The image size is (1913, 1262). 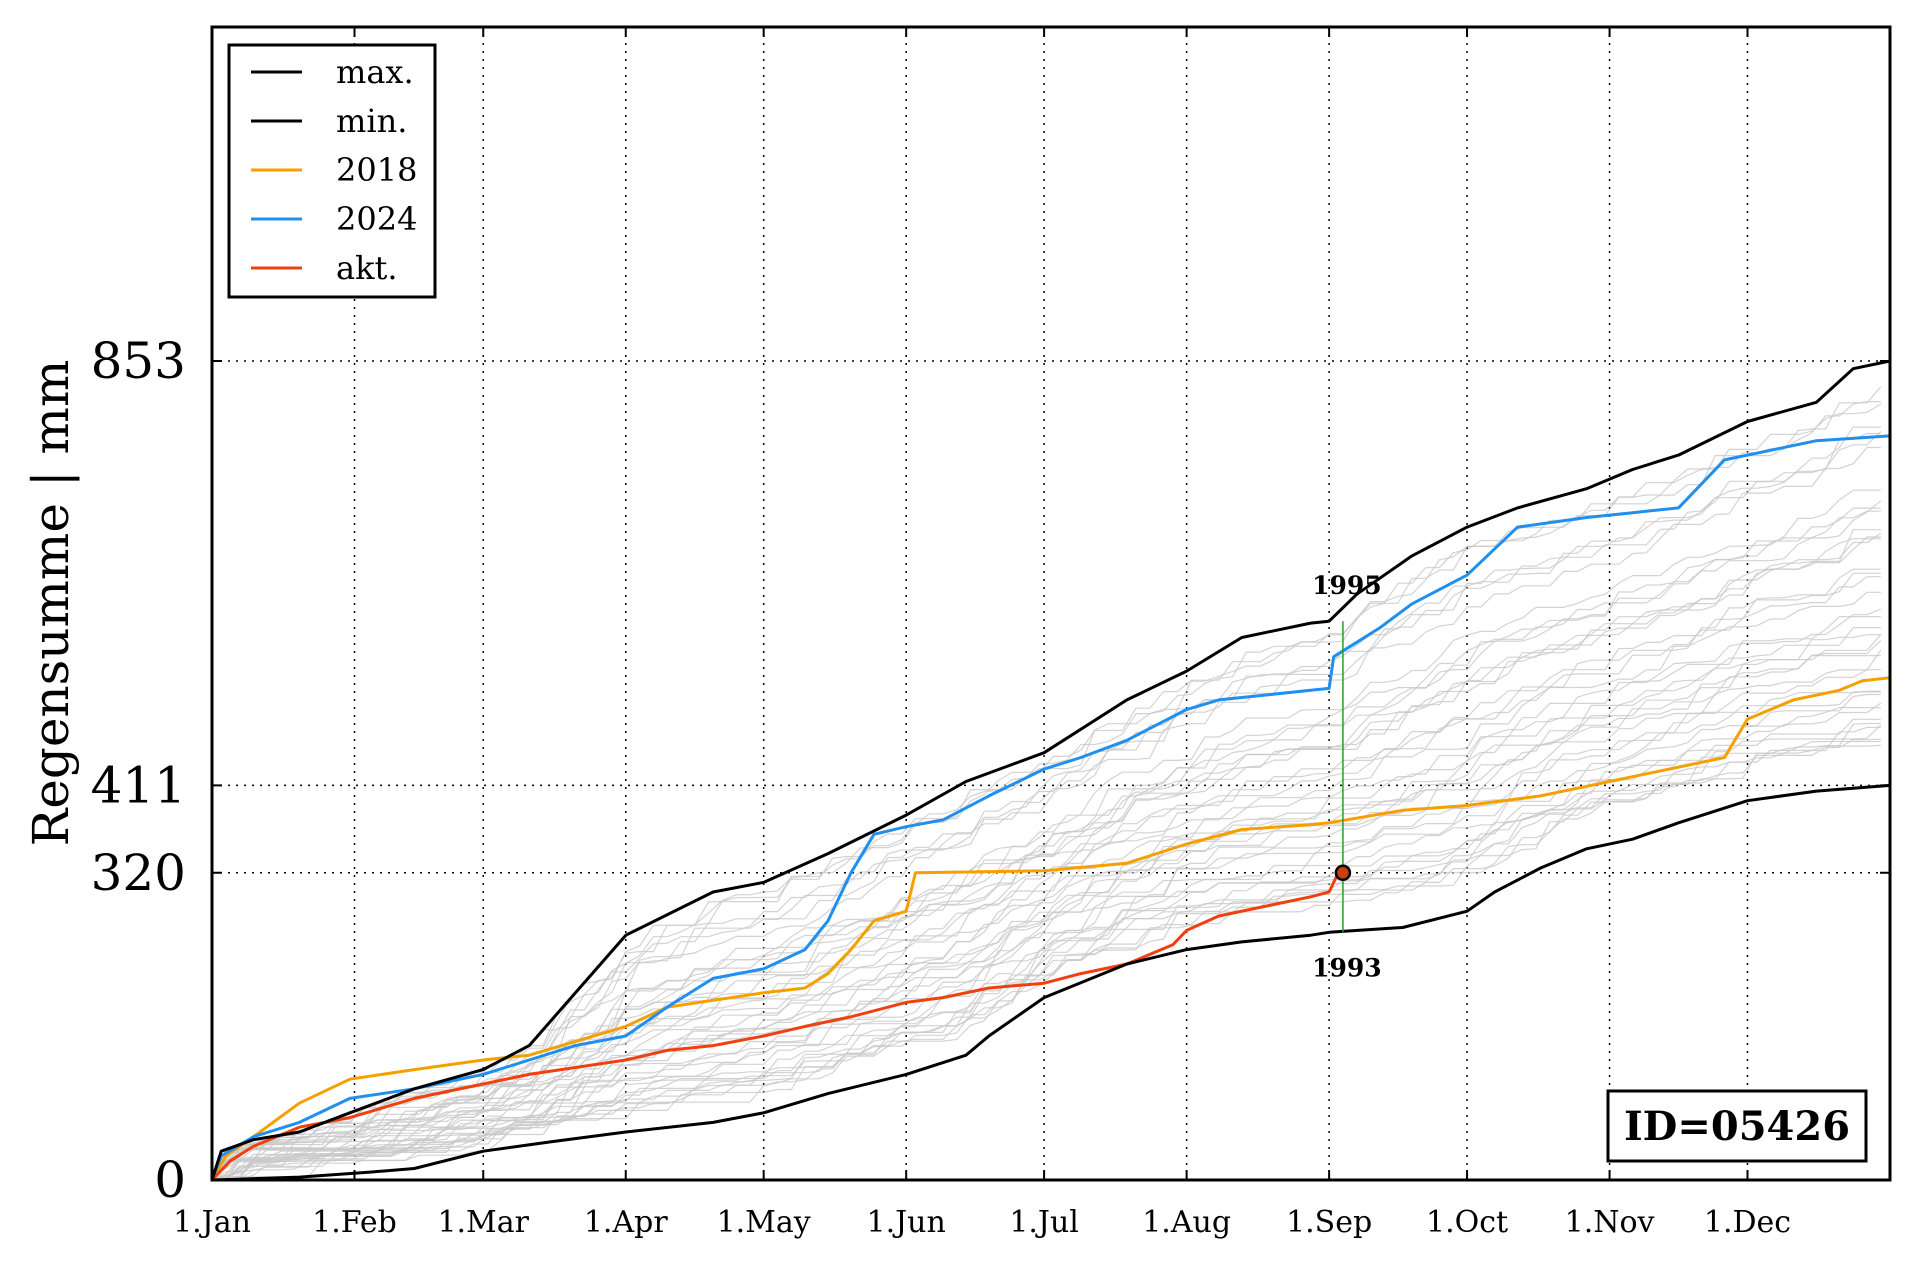 What do you see at coordinates (371, 121) in the screenshot?
I see `legend-label: min.` at bounding box center [371, 121].